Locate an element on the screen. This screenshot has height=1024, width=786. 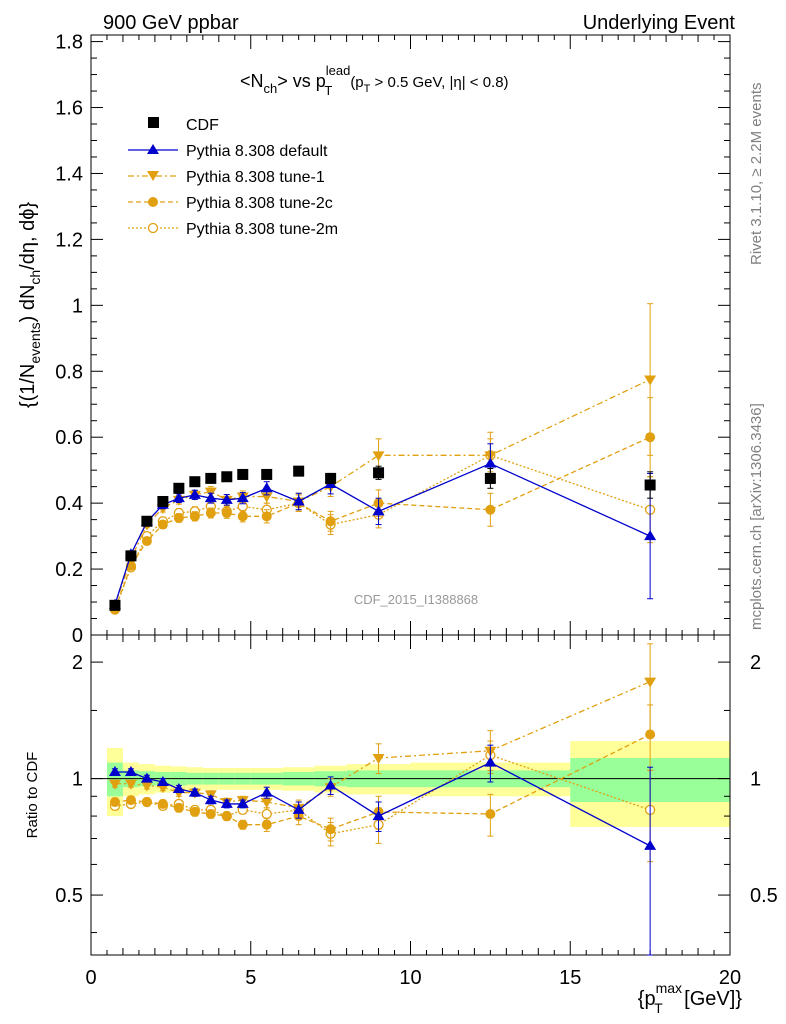
legend-tune2c-label: Pythia 8.308 tune-2c is located at coordinates (259, 203).